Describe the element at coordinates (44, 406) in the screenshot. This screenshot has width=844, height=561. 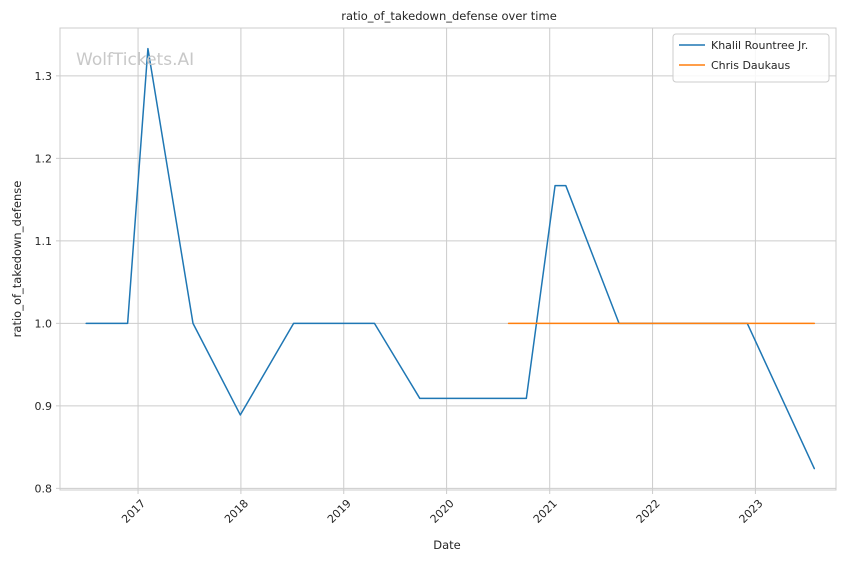
I see `y-tick-label: 0.9` at that location.